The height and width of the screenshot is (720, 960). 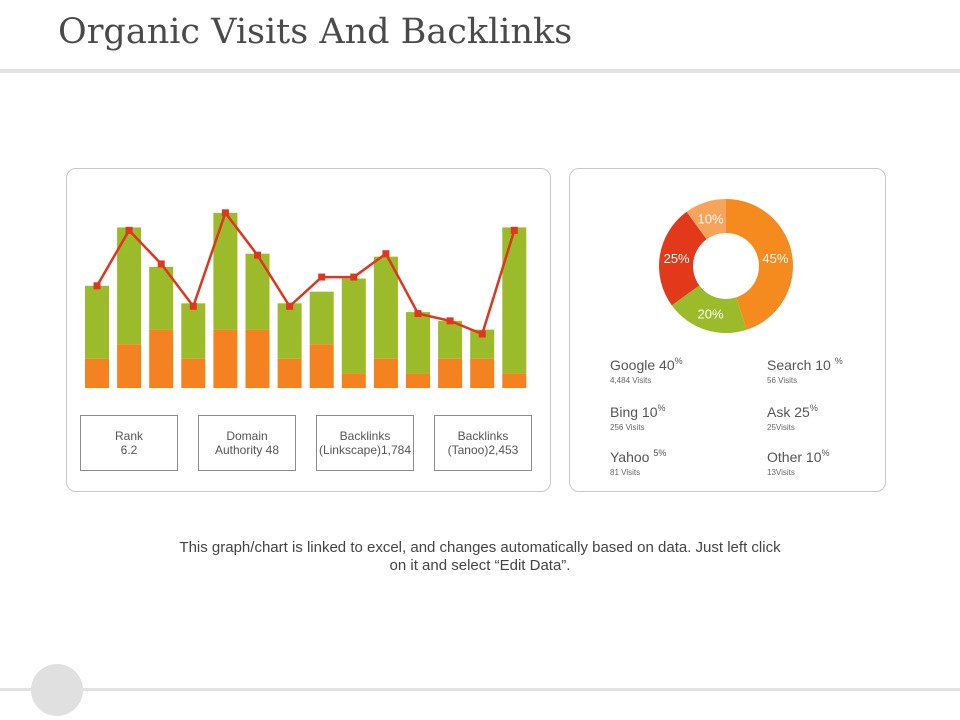 What do you see at coordinates (128, 436) in the screenshot?
I see `metric-label: Rank` at bounding box center [128, 436].